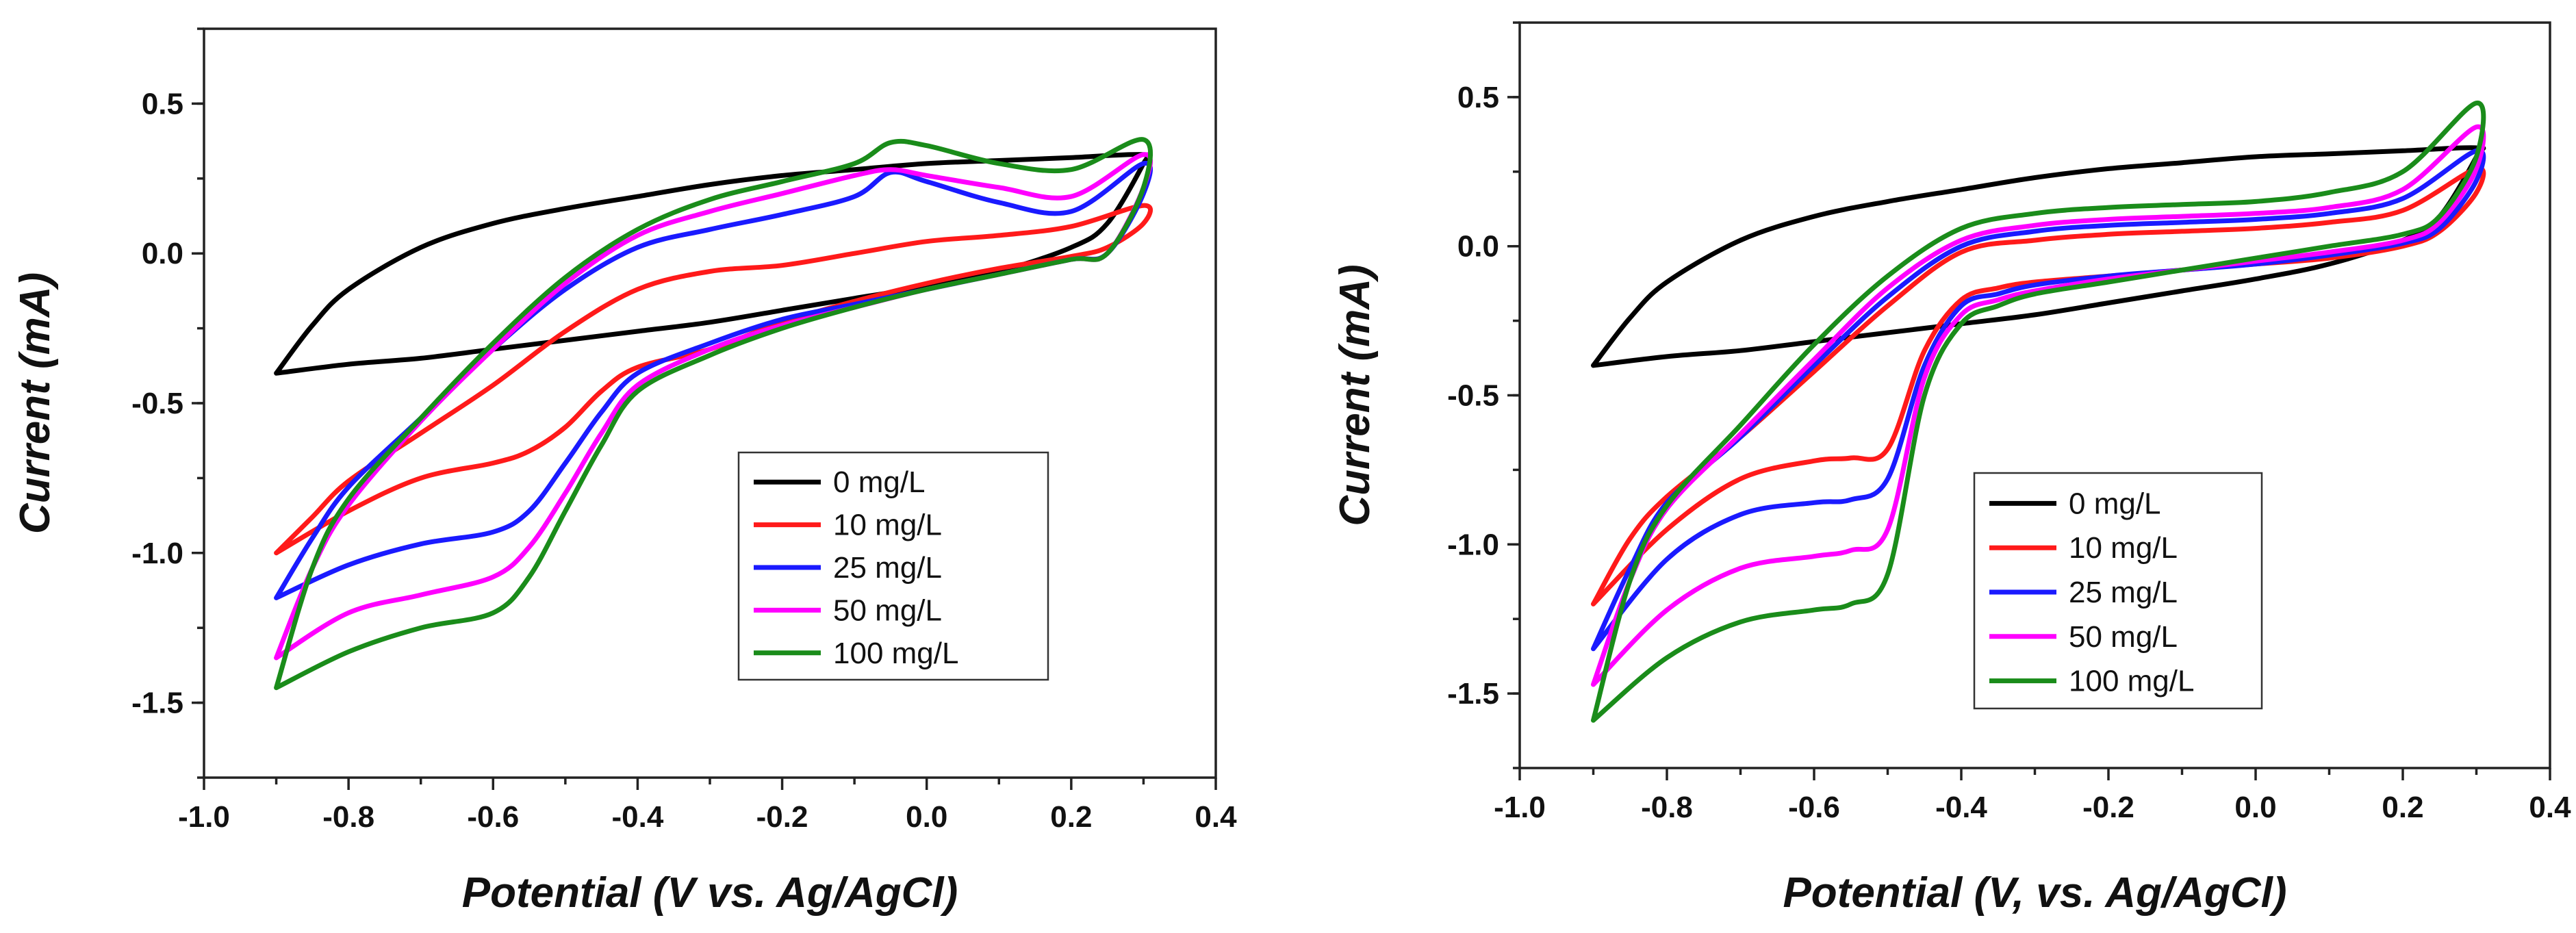 This screenshot has width=2576, height=933. Describe the element at coordinates (2035, 893) in the screenshot. I see `x-axis-title: Potential (V, vs. Ag/AgCl)` at that location.